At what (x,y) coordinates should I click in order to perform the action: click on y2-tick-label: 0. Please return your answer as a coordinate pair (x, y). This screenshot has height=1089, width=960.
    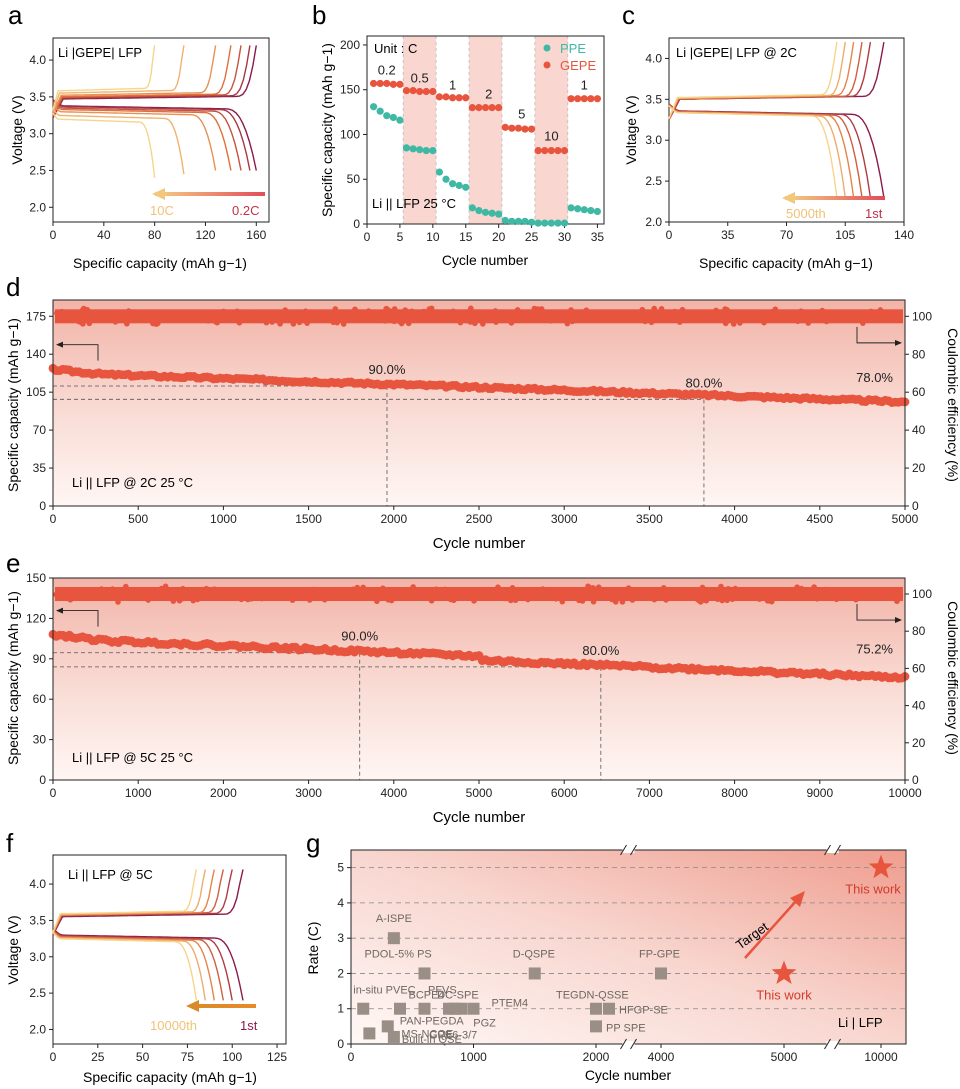
    Looking at the image, I should click on (915, 780).